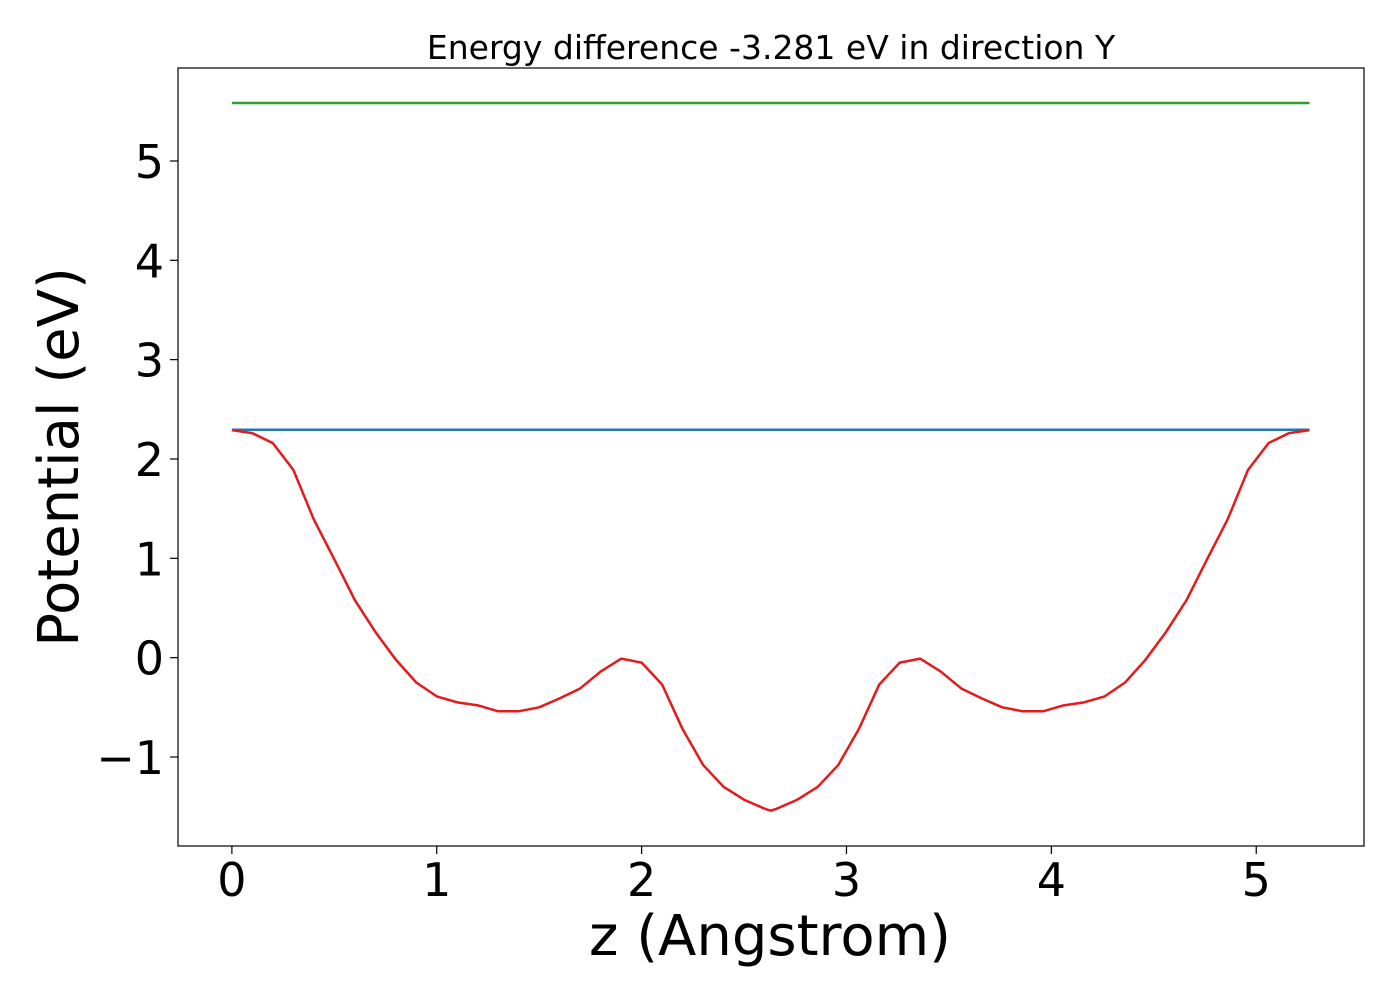 This screenshot has height=1000, width=1400. Describe the element at coordinates (770, 936) in the screenshot. I see `x-axis-label: z (Angstrom)` at that location.